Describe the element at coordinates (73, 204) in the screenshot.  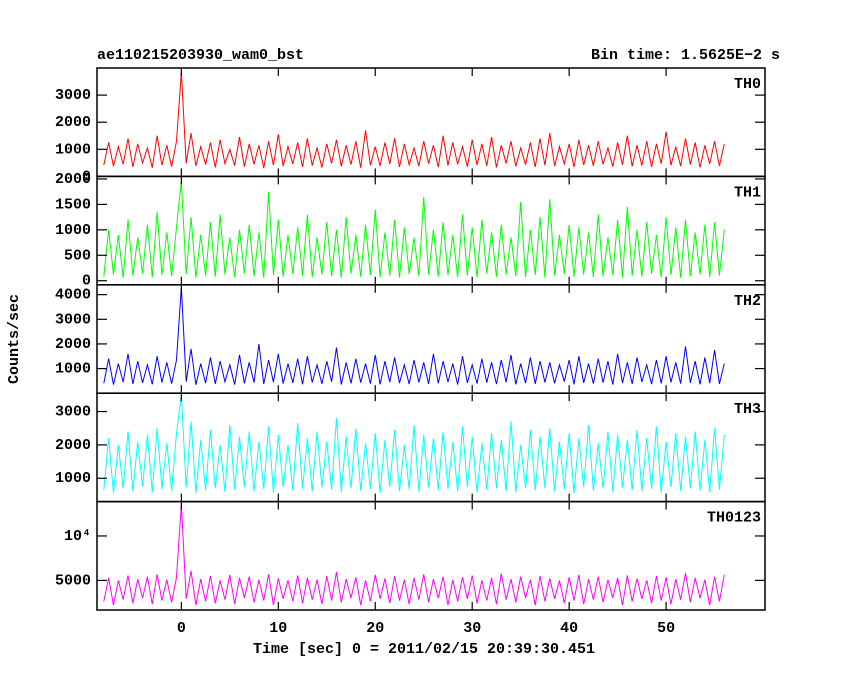
I see `y-tick-label: 1500` at that location.